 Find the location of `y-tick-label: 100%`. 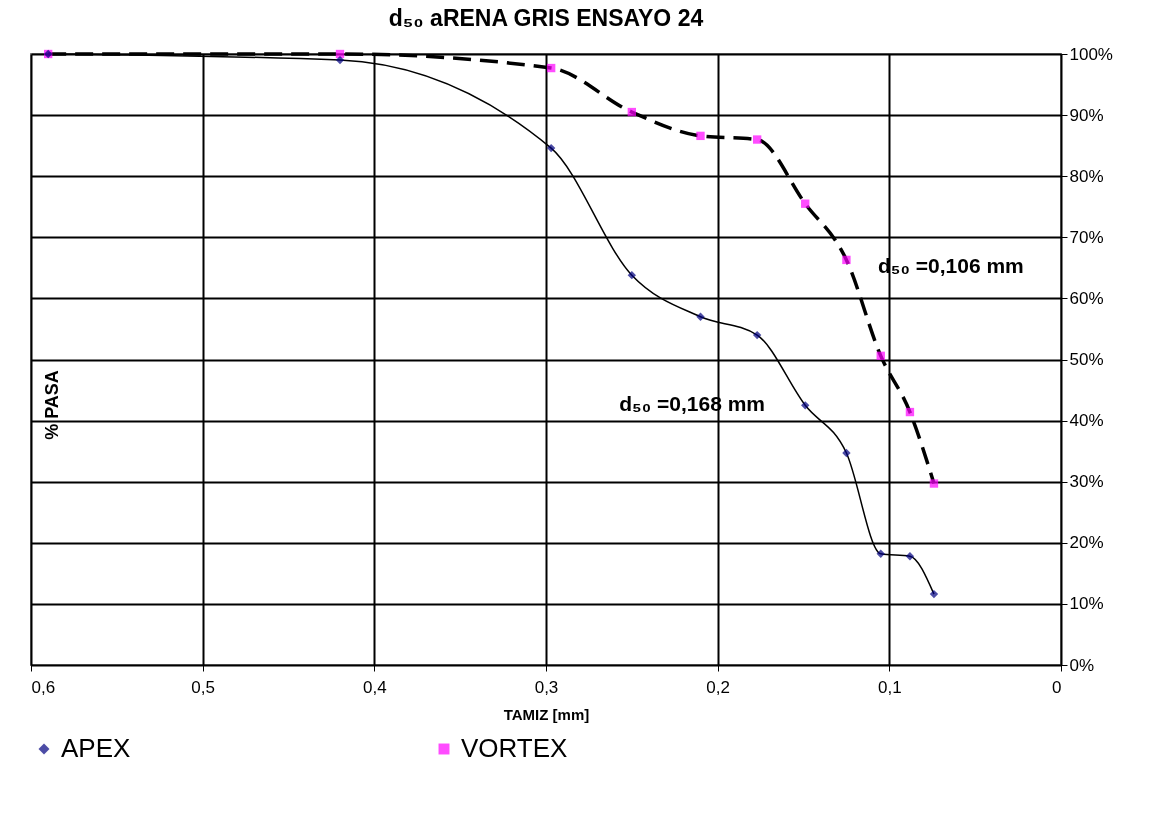

y-tick-label: 100% is located at coordinates (1091, 54).